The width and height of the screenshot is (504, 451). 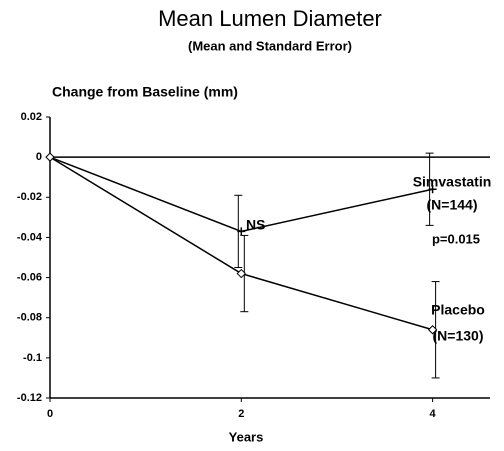 What do you see at coordinates (29, 277) in the screenshot?
I see `y-tick-label: -0.06` at bounding box center [29, 277].